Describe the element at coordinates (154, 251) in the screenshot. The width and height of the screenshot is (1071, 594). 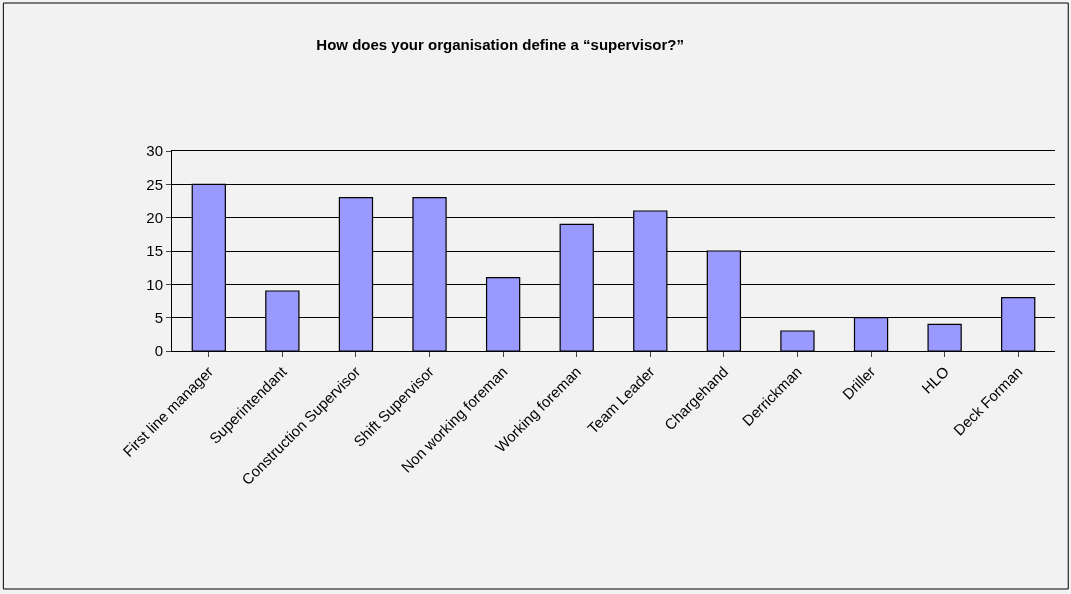
I see `y-tick-label: 15` at that location.